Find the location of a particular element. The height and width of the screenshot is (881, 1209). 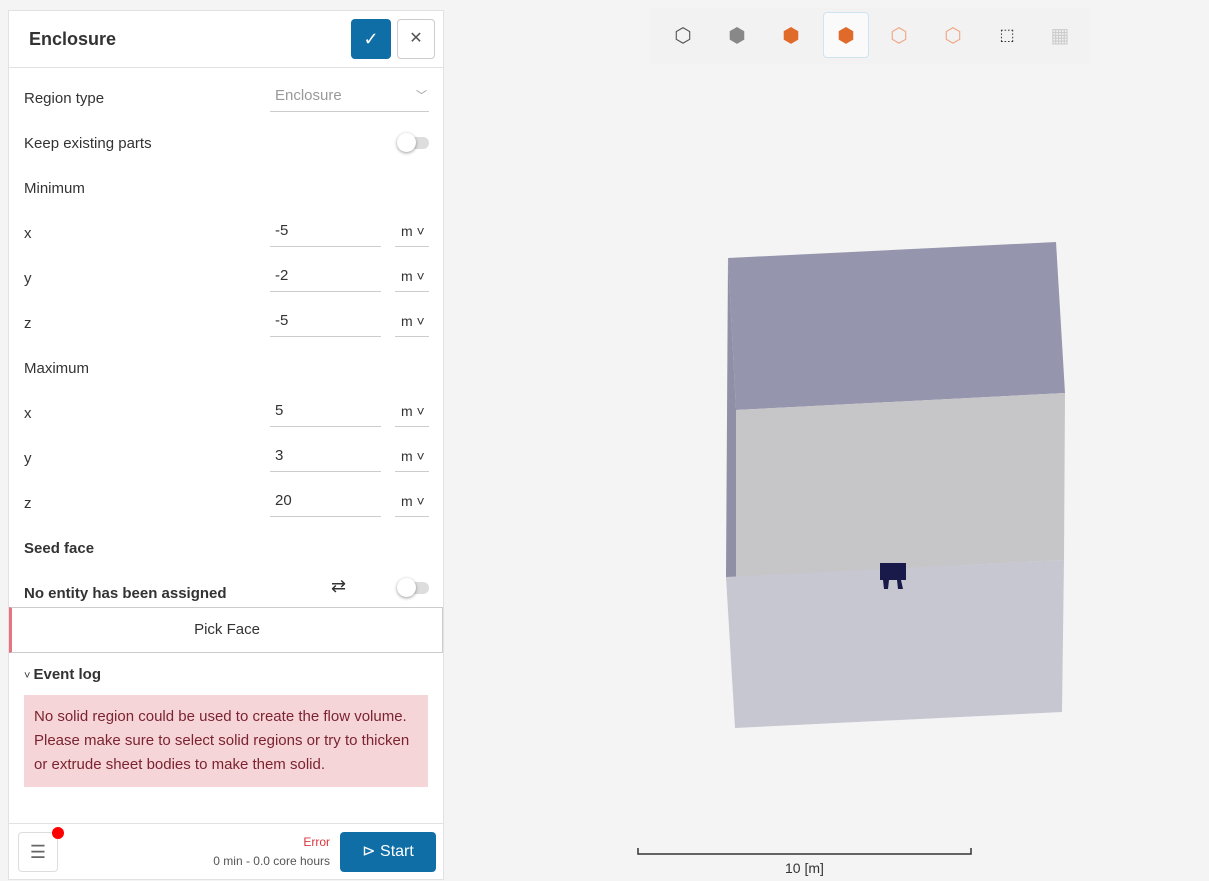

close-button: ✕ is located at coordinates (416, 39).